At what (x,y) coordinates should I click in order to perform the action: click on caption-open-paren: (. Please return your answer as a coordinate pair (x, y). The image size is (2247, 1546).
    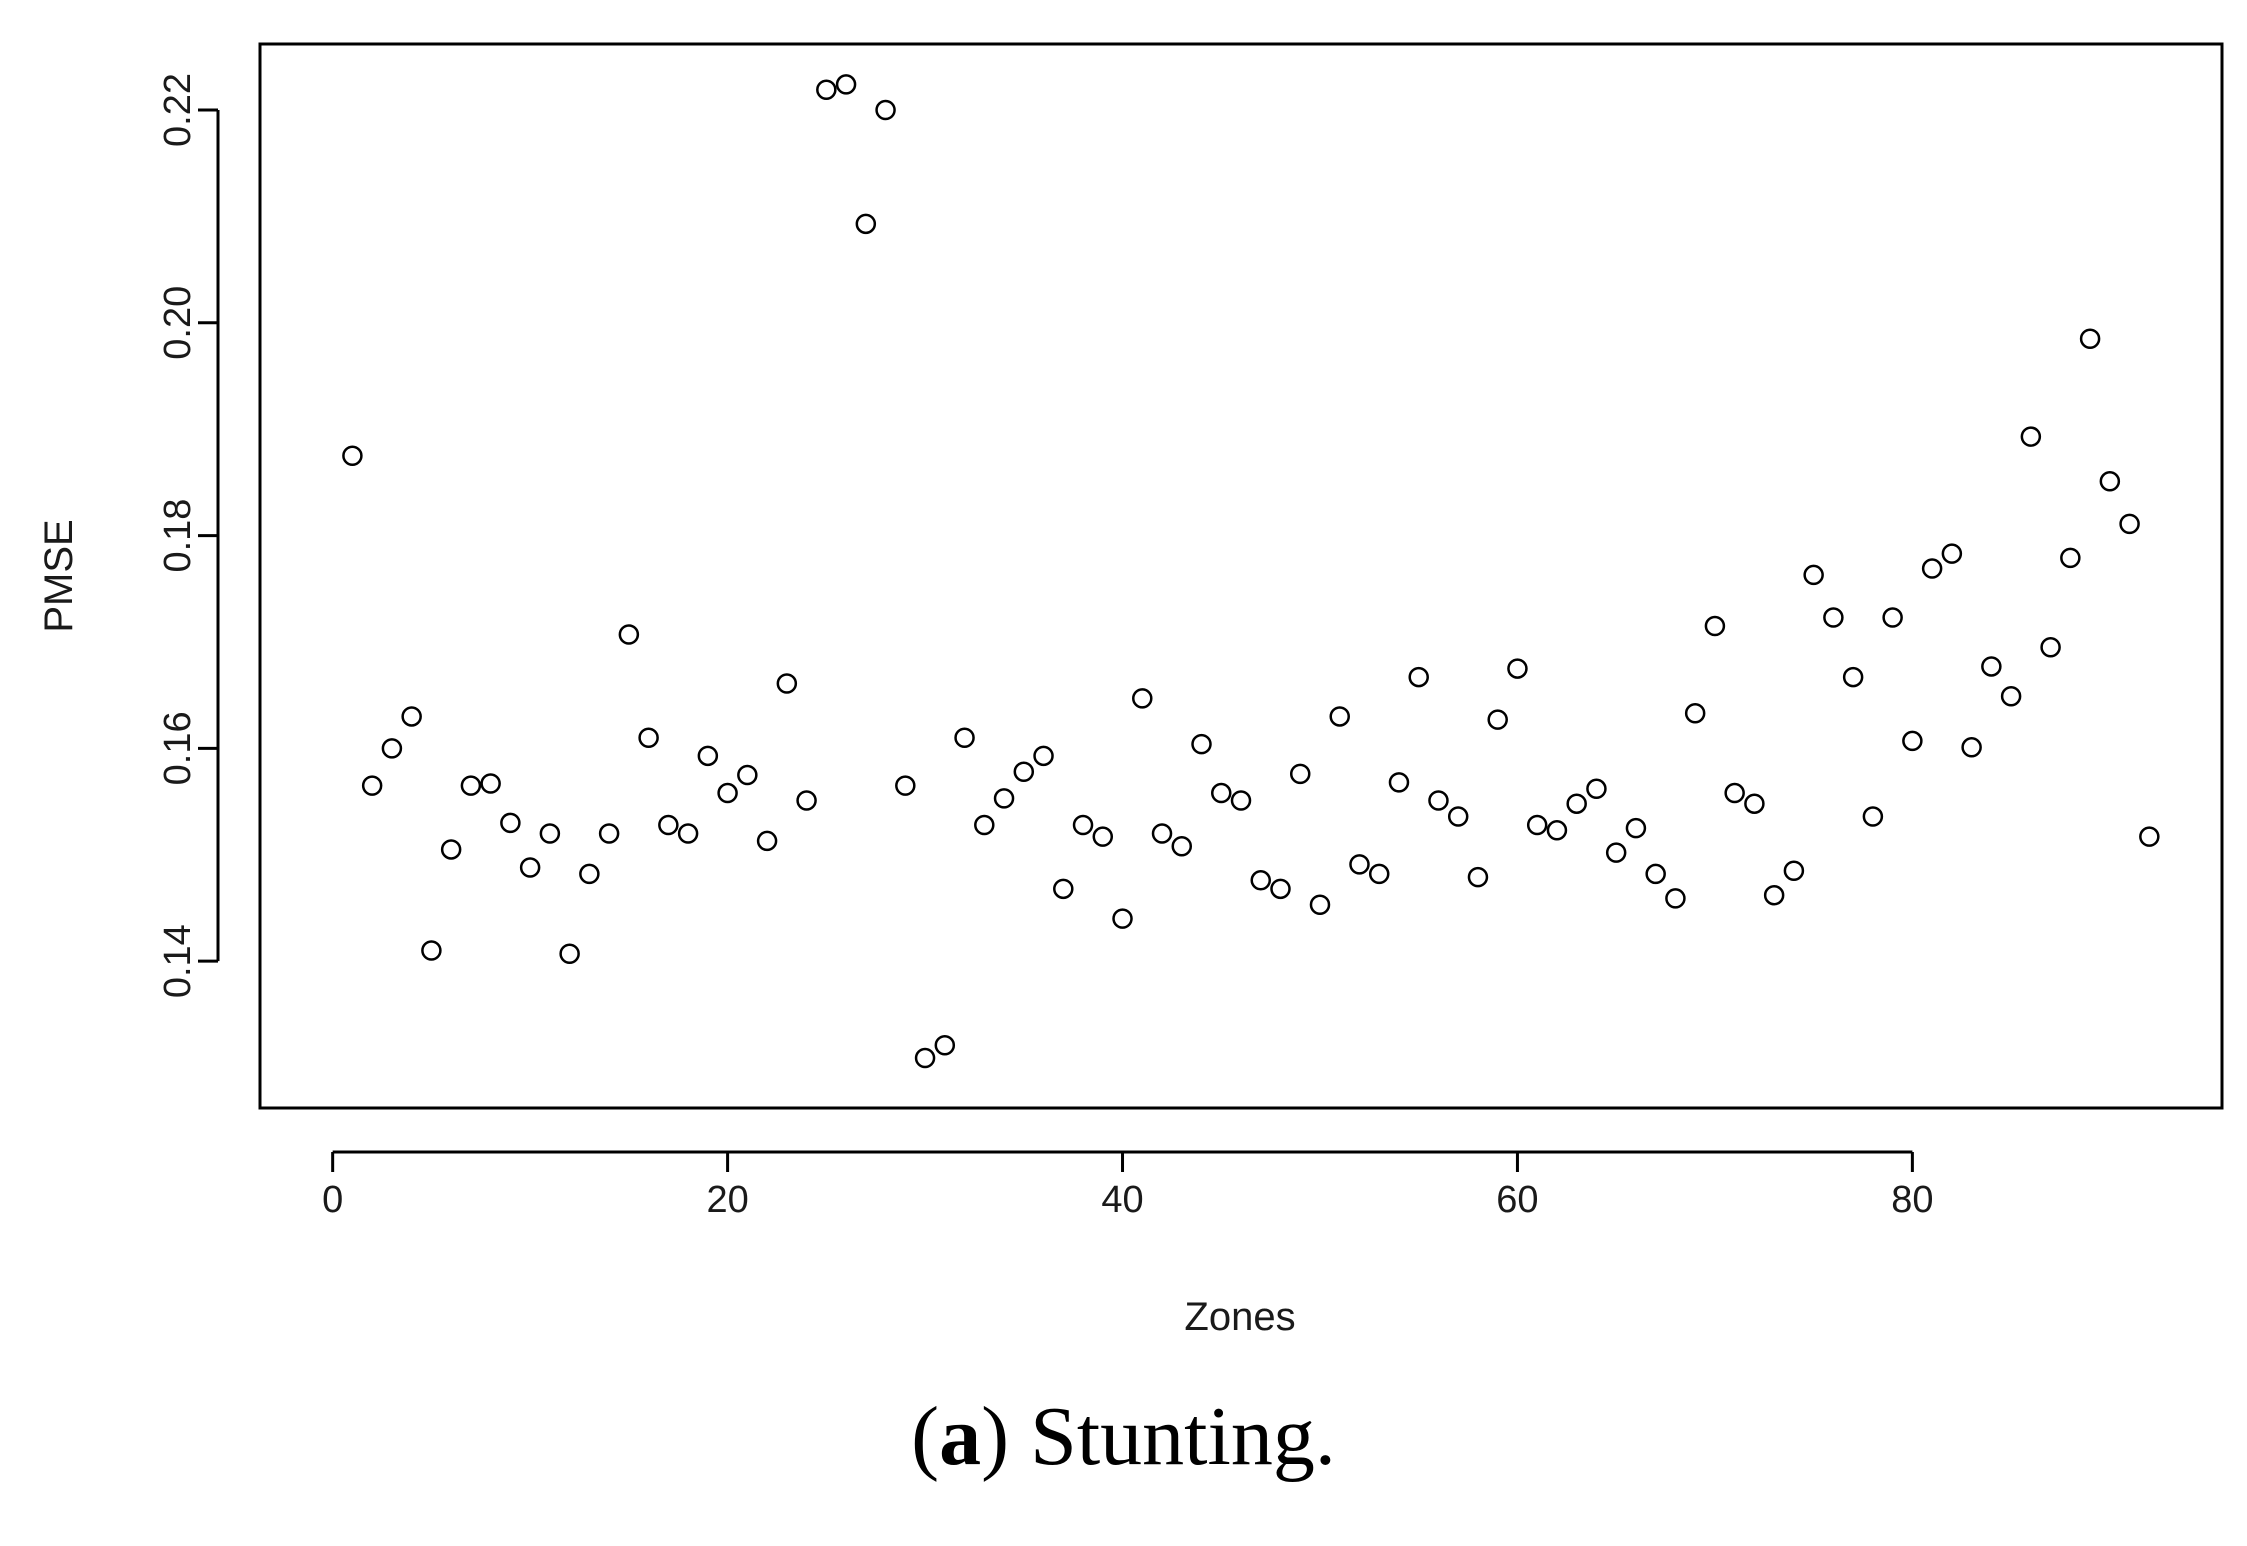
    Looking at the image, I should click on (925, 1436).